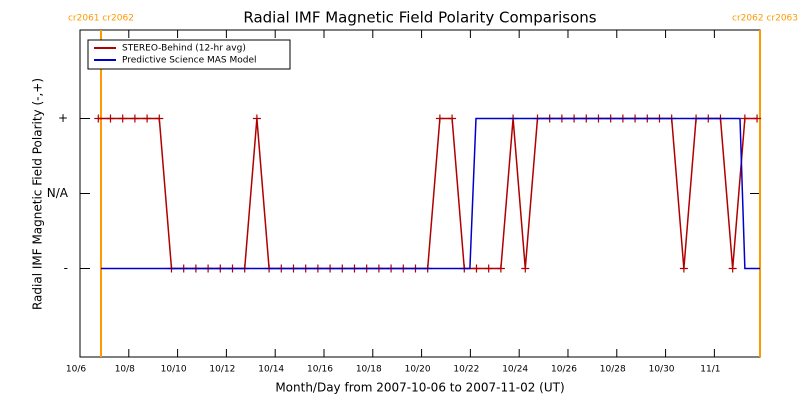 Image resolution: width=800 pixels, height=400 pixels. I want to click on legend-box, so click(189, 54).